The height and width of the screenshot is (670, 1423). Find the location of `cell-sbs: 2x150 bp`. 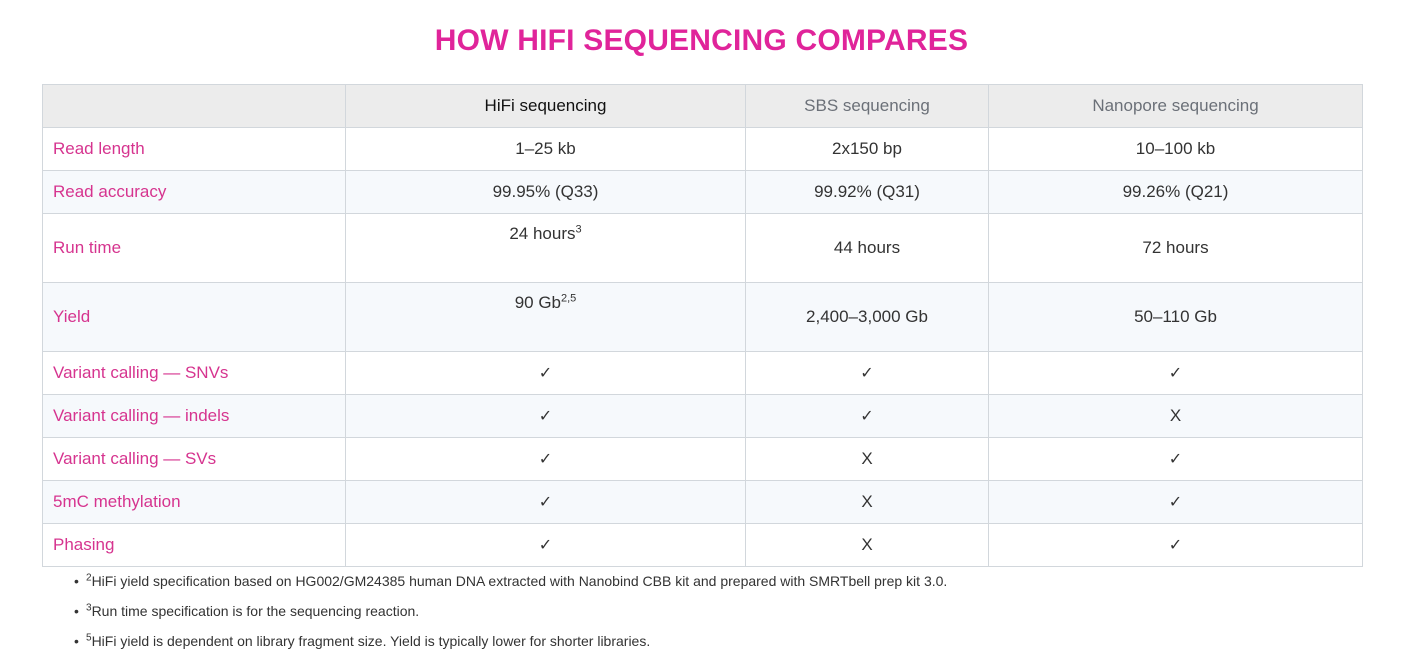

cell-sbs: 2x150 bp is located at coordinates (867, 149).